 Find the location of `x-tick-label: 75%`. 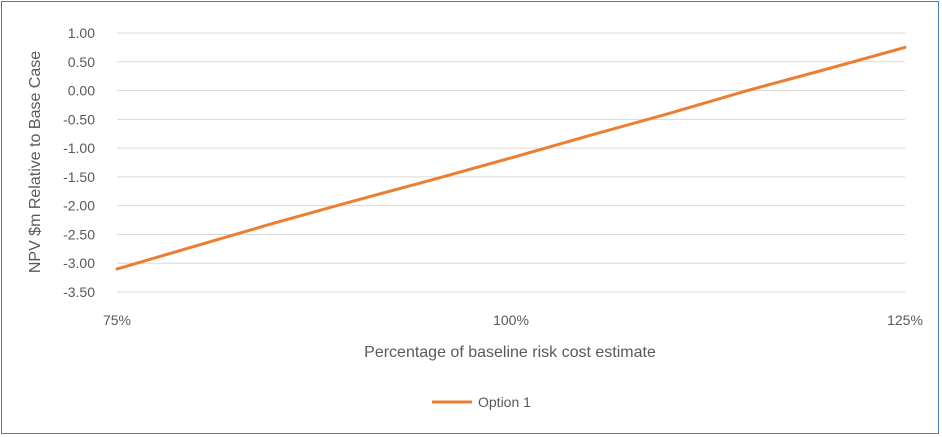

x-tick-label: 75% is located at coordinates (117, 320).